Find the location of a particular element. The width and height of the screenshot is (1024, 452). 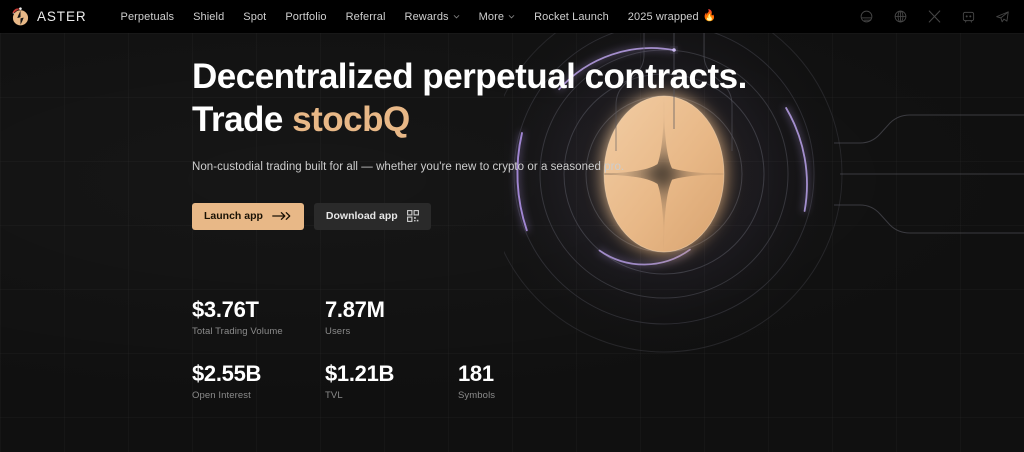

nav-label: Perpetuals is located at coordinates (147, 16).